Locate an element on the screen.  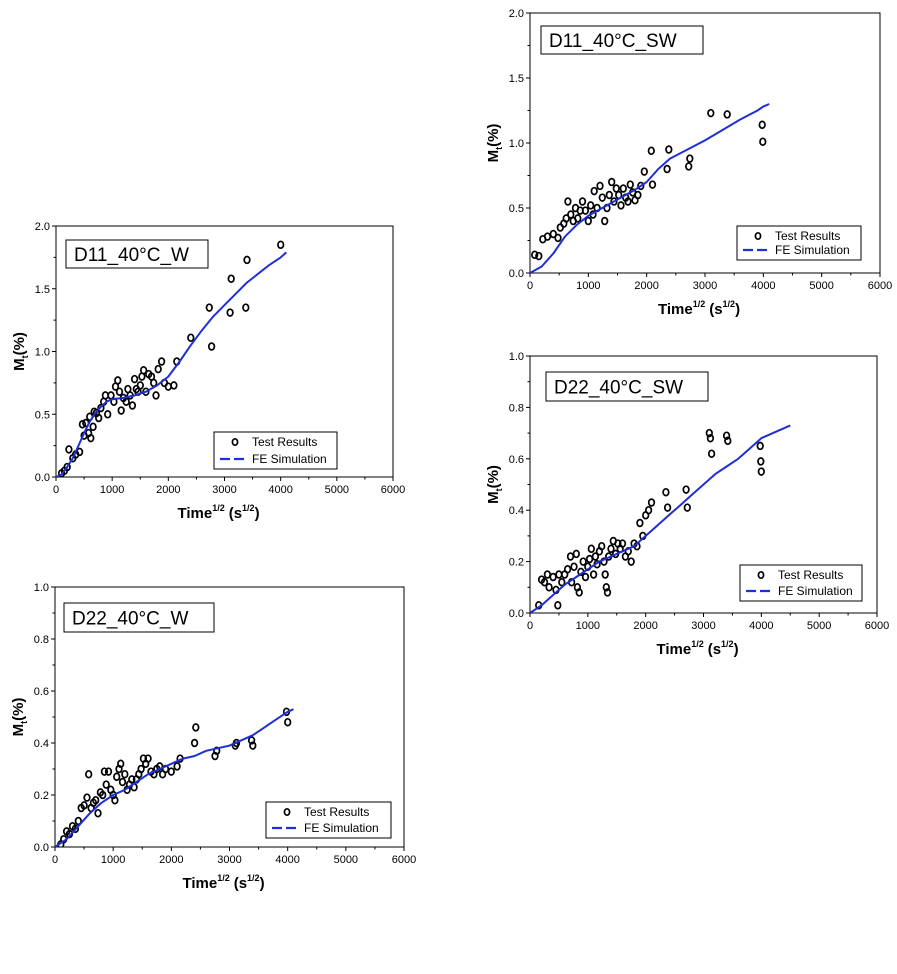
y-tick-label: 0.6 is located at coordinates (41, 692).